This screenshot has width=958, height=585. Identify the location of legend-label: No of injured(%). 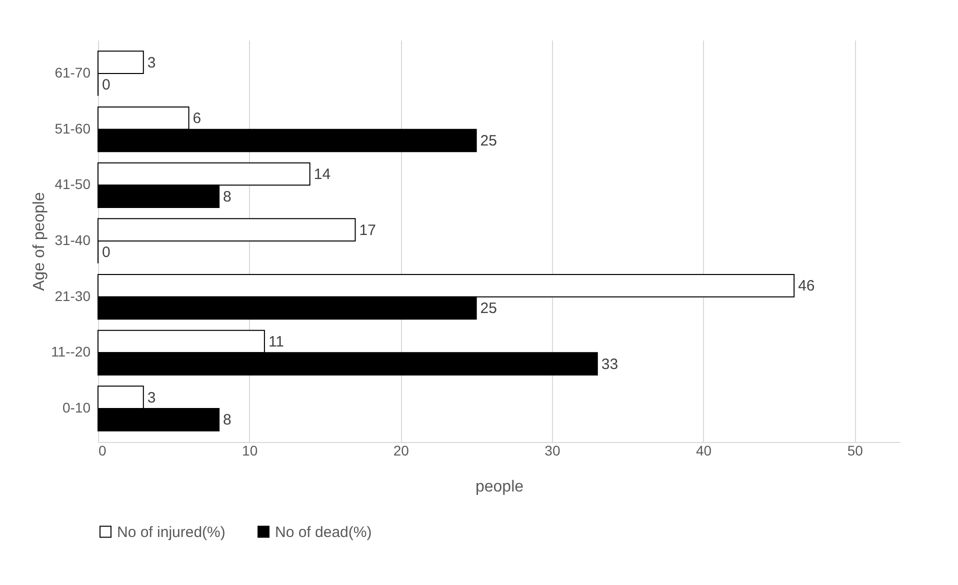
(171, 532).